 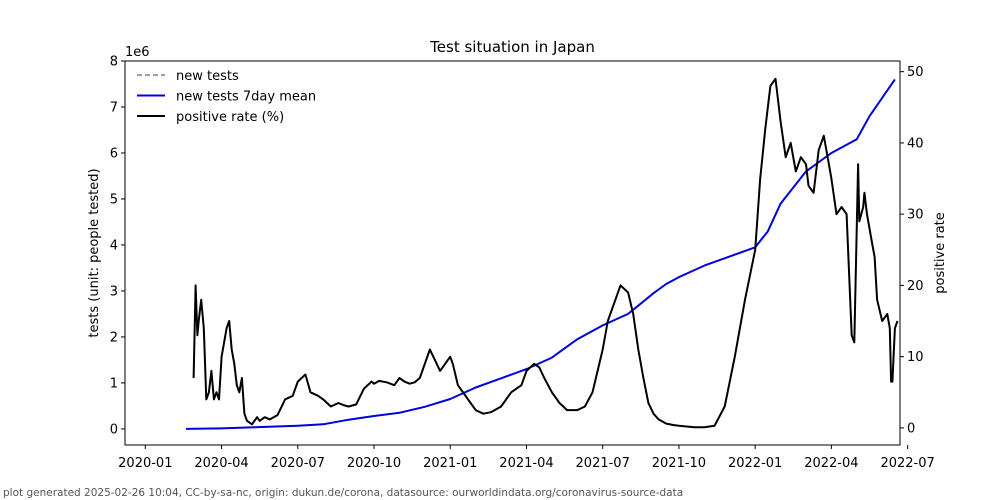 What do you see at coordinates (114, 337) in the screenshot?
I see `y-left-tick-label: 2` at bounding box center [114, 337].